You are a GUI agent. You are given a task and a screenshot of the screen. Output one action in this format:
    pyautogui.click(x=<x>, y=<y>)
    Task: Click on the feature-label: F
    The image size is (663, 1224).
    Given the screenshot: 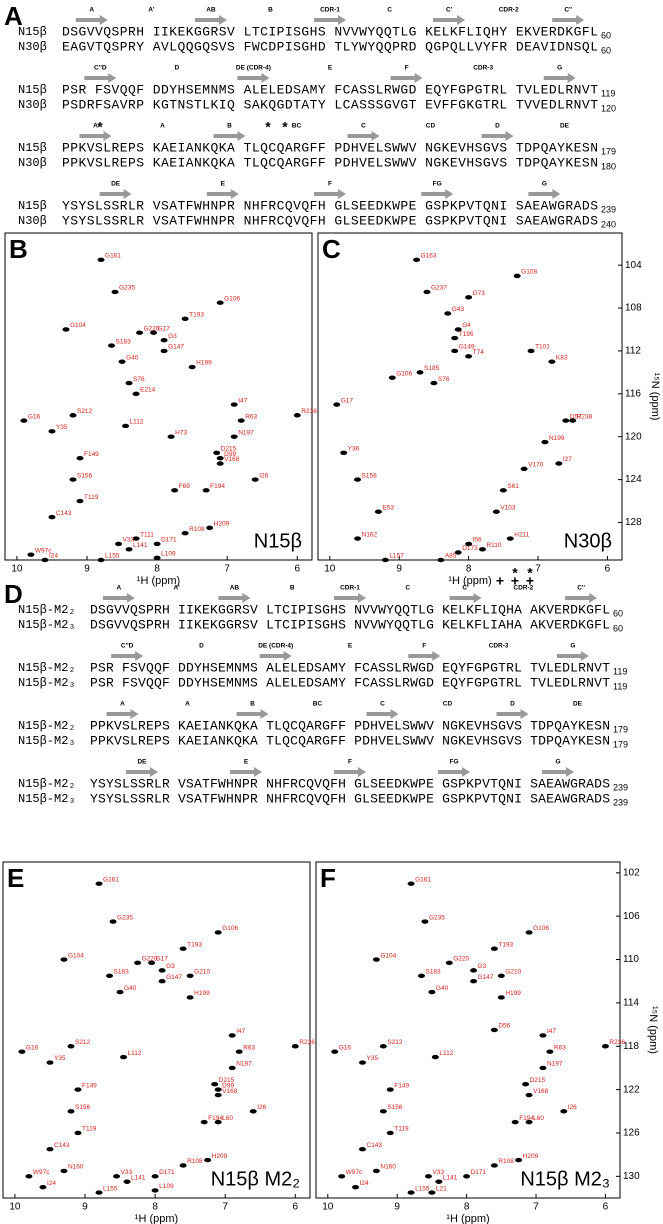 What is the action you would take?
    pyautogui.click(x=407, y=68)
    